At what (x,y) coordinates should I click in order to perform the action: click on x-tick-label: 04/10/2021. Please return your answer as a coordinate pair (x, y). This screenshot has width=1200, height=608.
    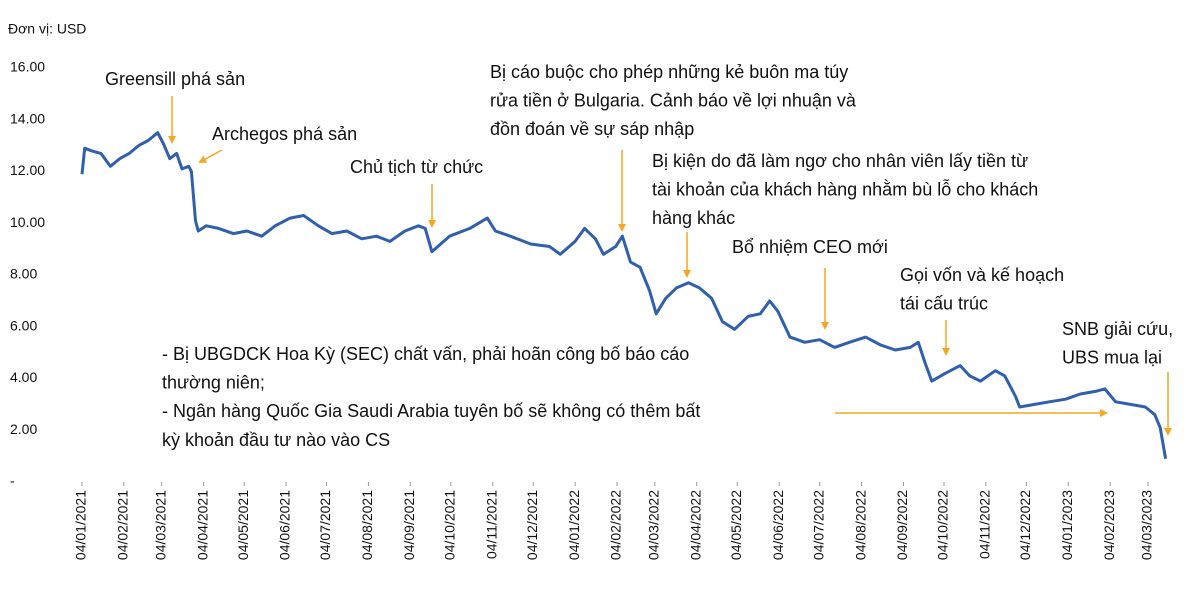
    Looking at the image, I should click on (450, 525).